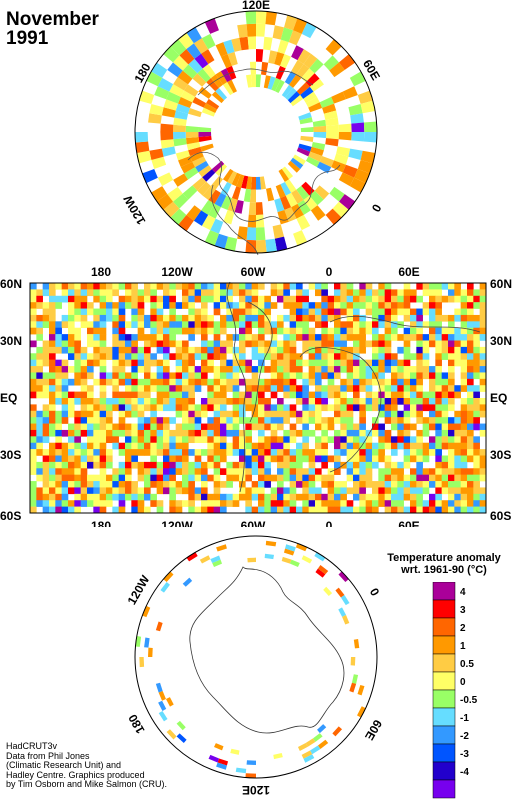  I want to click on legend-label: 0.5, so click(467, 664).